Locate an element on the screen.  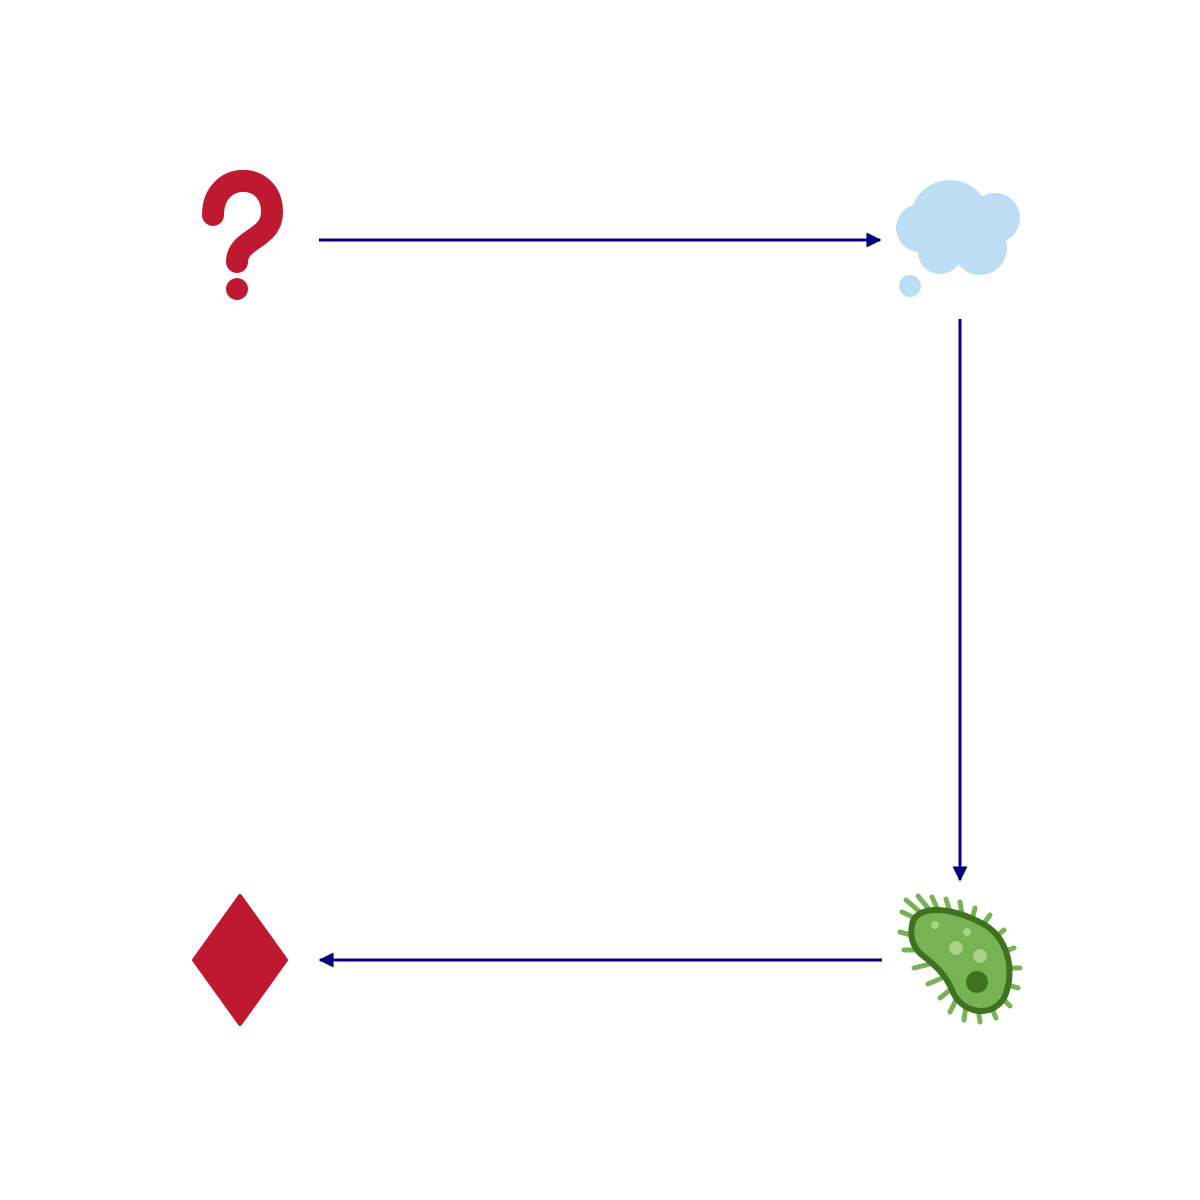
question-mark-icon is located at coordinates (242, 240).